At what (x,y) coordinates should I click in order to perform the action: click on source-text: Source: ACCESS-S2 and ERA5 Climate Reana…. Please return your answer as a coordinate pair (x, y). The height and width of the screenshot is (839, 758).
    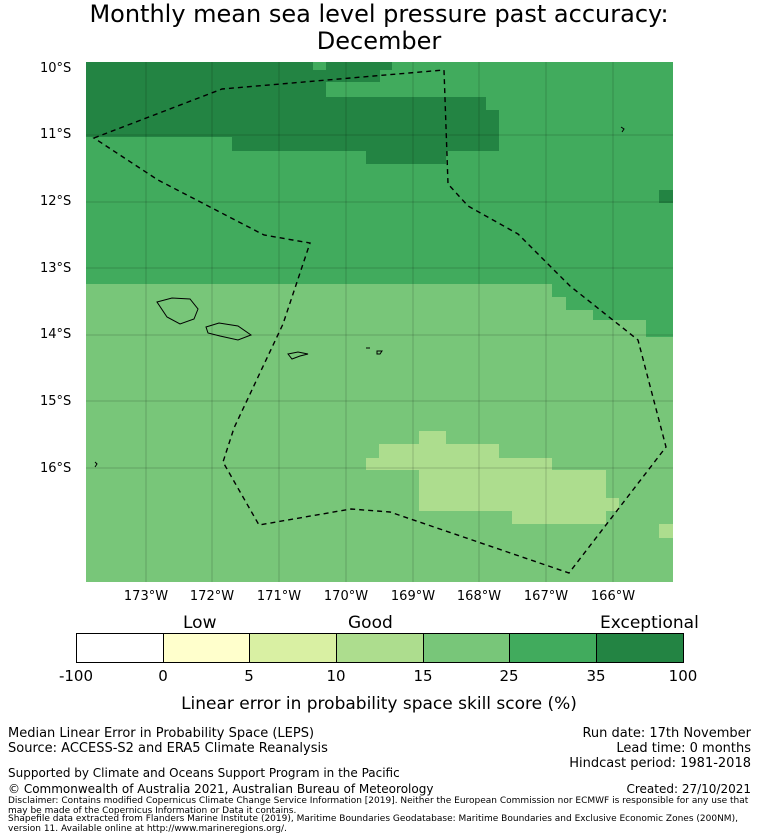
    Looking at the image, I should click on (168, 748).